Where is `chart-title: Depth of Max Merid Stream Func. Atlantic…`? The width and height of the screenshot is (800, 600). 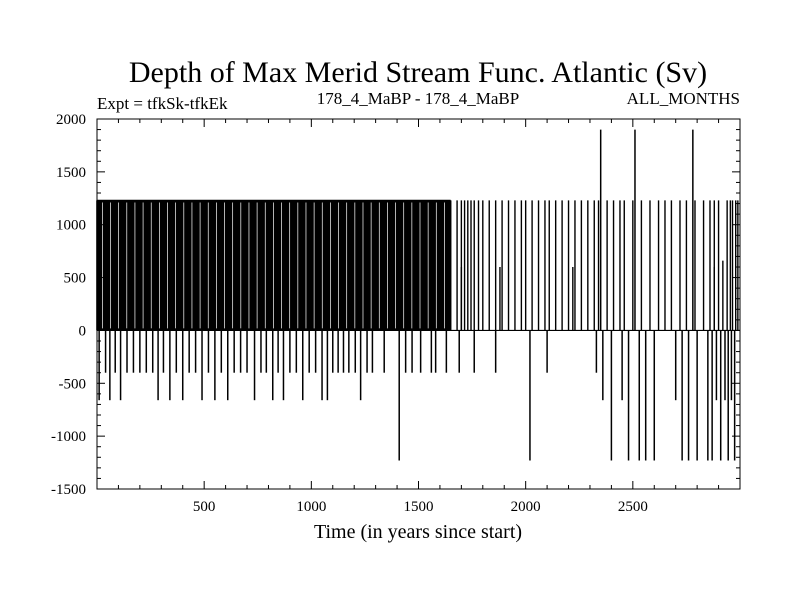 chart-title: Depth of Max Merid Stream Func. Atlantic… is located at coordinates (418, 72).